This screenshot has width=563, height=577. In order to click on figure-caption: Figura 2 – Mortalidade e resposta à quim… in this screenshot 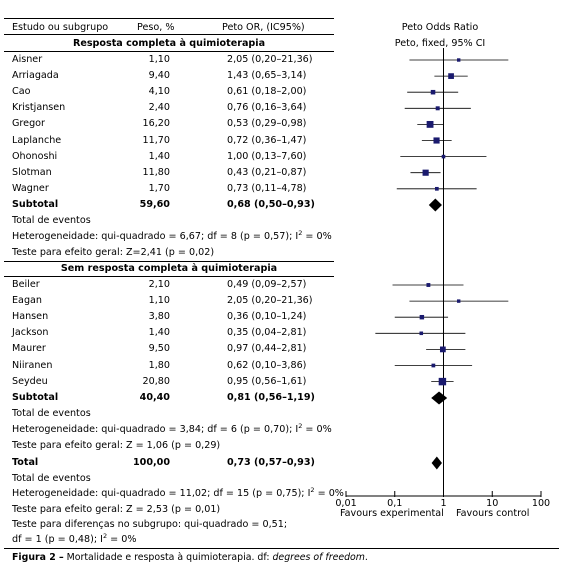, I will do `click(190, 557)`.